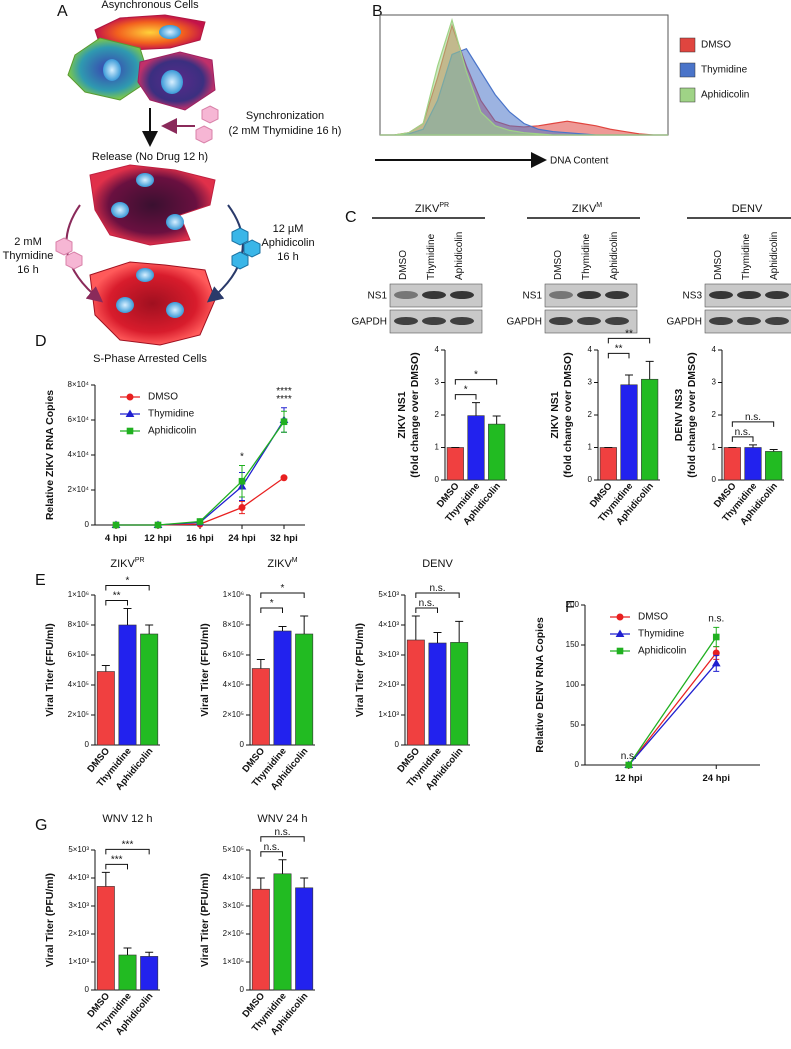  I want to click on annotation: n.s., so click(716, 618).